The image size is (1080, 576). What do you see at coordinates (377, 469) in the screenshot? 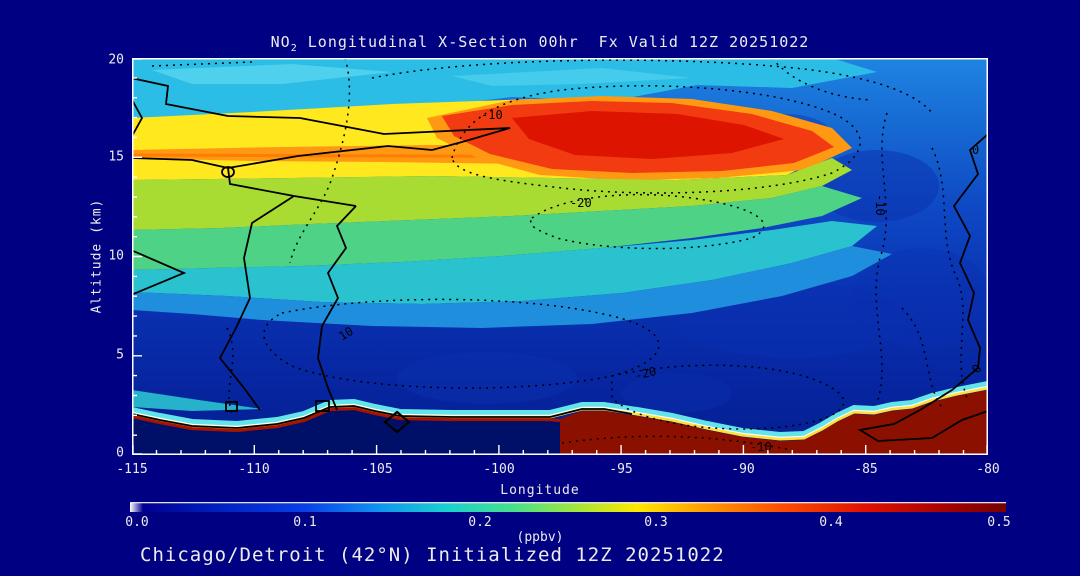
I see `x-tick--105: -105` at bounding box center [377, 469].